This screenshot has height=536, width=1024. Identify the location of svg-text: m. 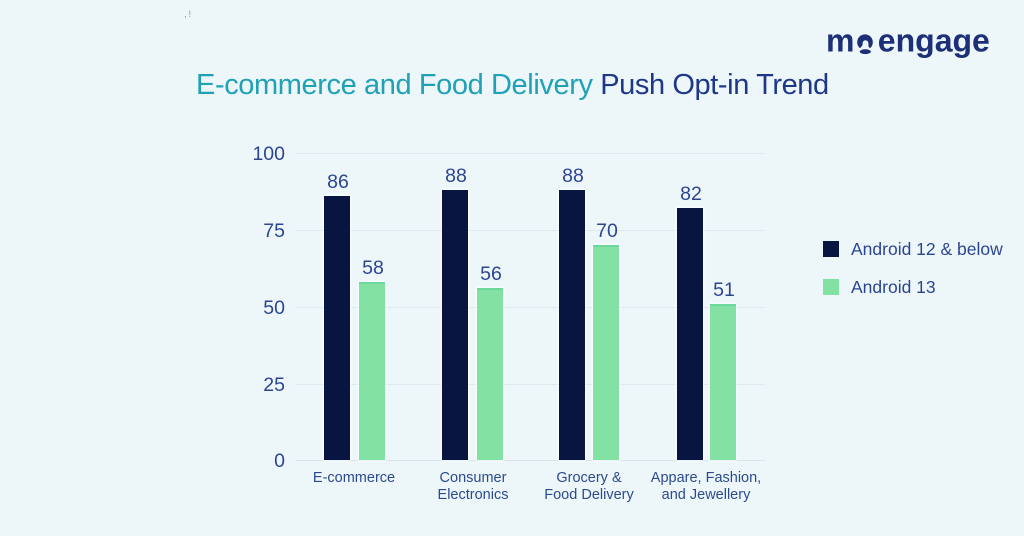
(840, 41).